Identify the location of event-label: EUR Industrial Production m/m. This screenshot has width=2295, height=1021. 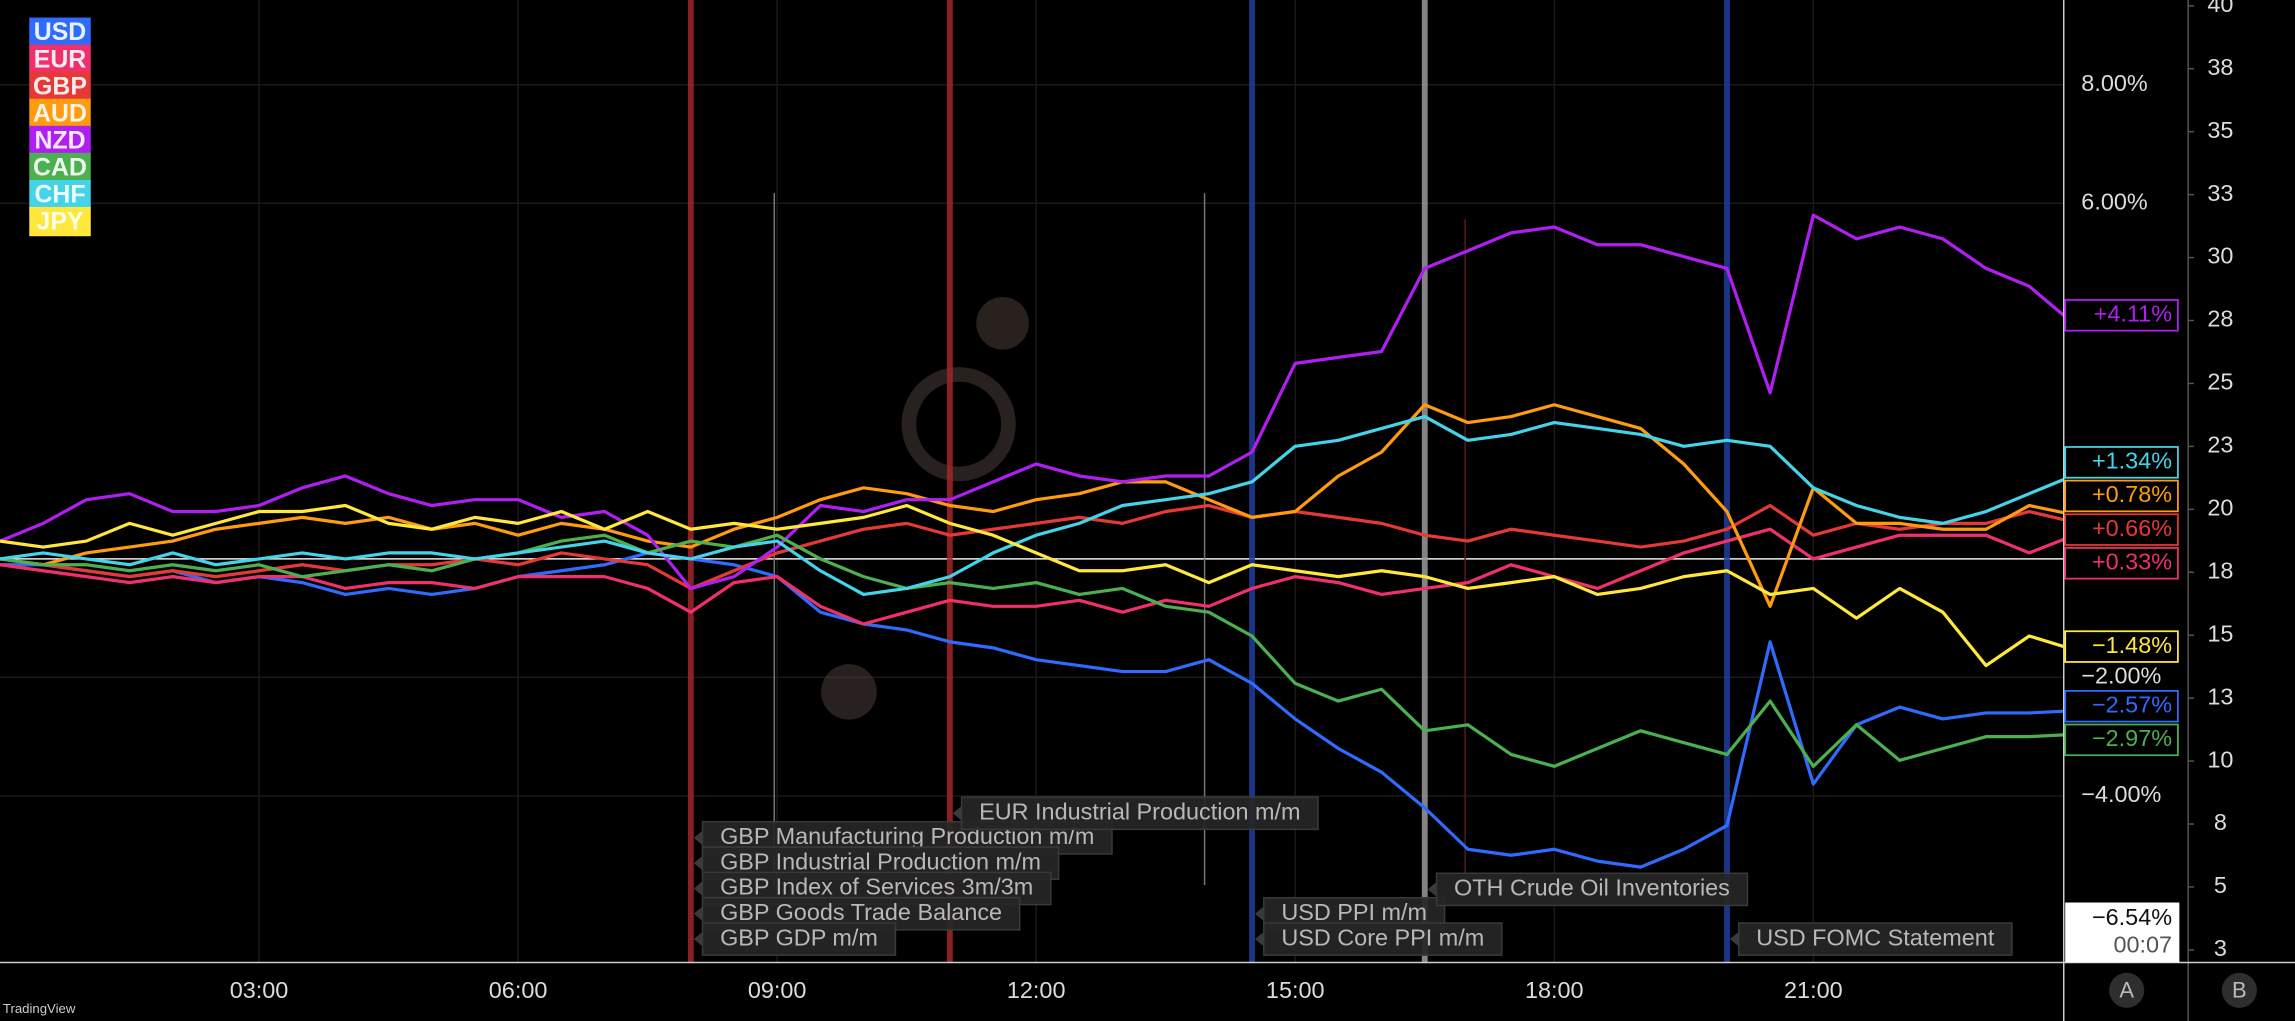
(1135, 813).